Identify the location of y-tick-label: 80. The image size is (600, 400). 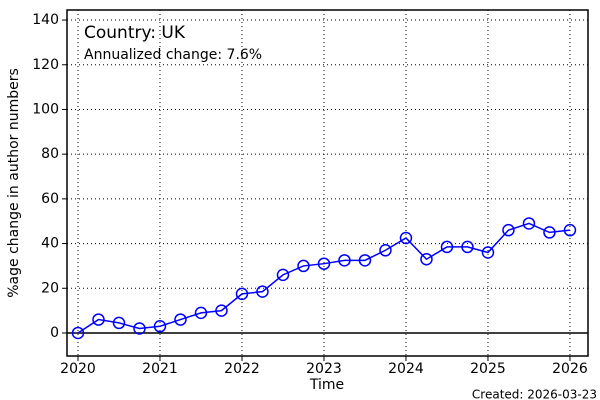
(50, 154).